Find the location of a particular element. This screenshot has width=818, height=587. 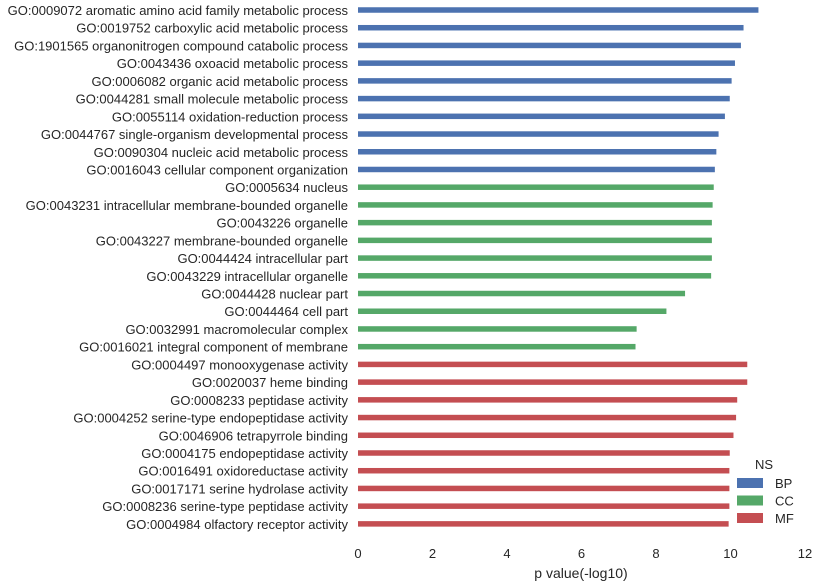

category-label: GO:0008233 peptidase activity is located at coordinates (259, 400).